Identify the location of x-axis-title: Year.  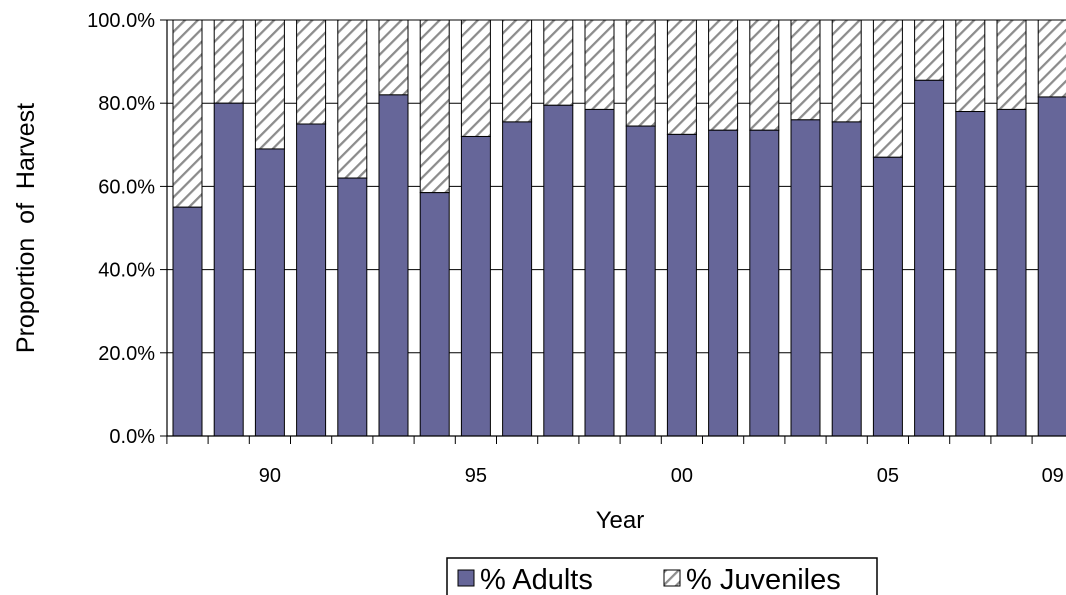
(620, 520).